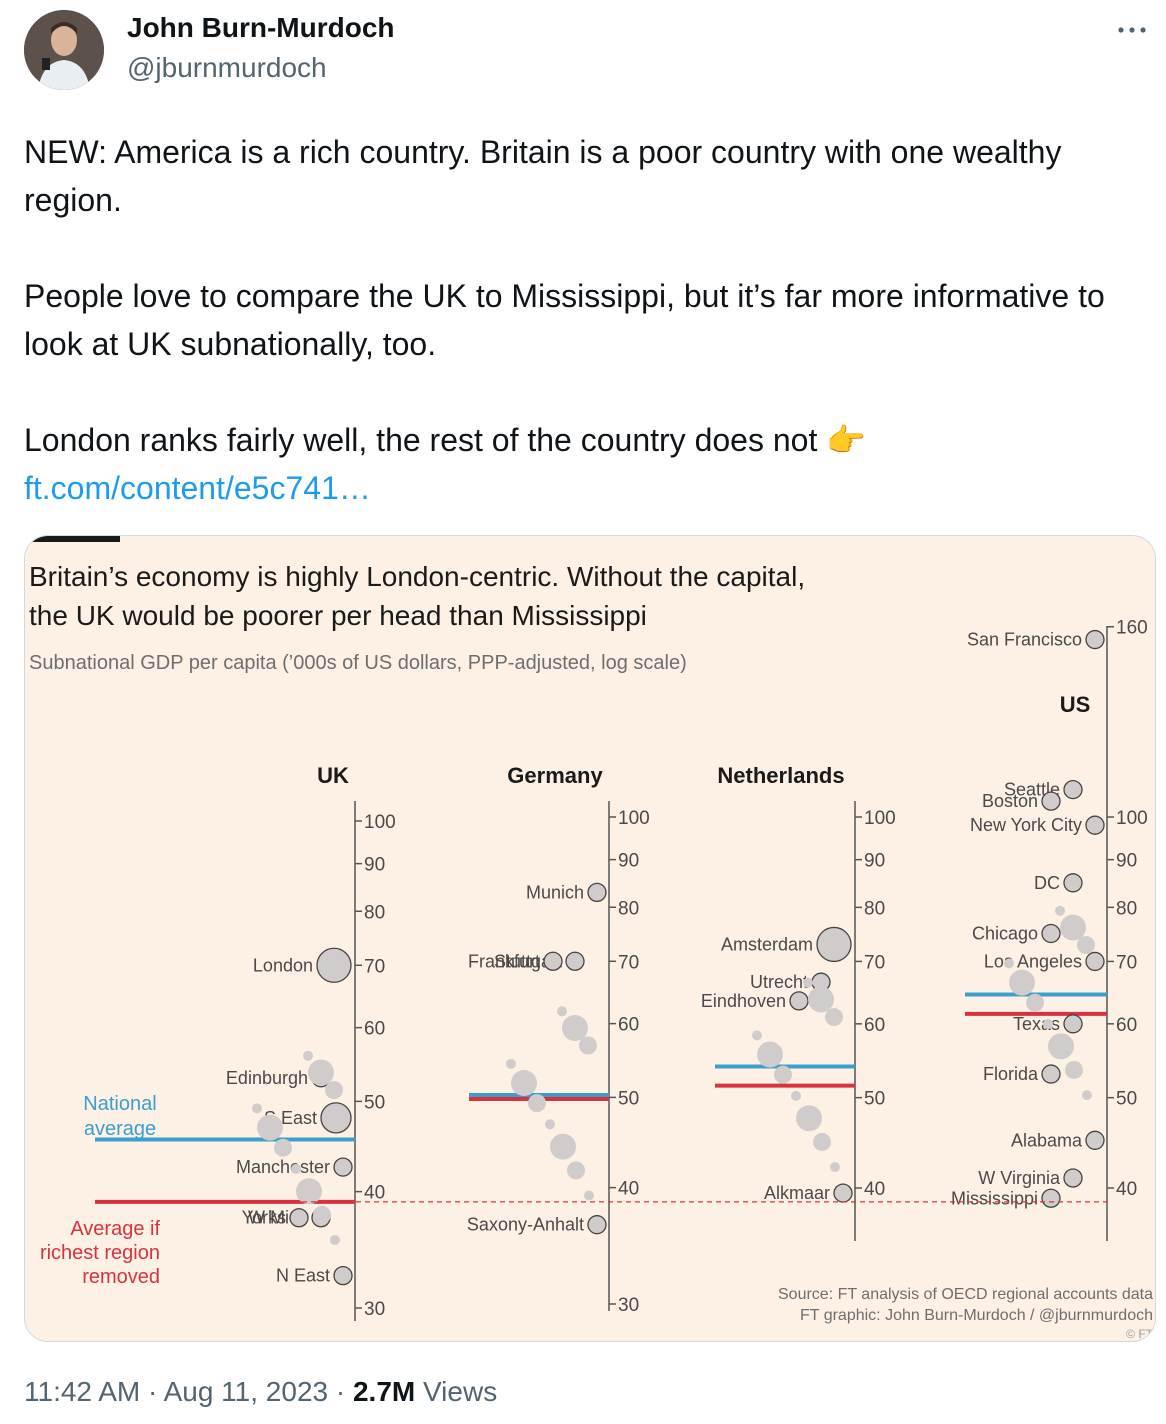 This screenshot has height=1424, width=1166. I want to click on avatar, so click(64, 50).